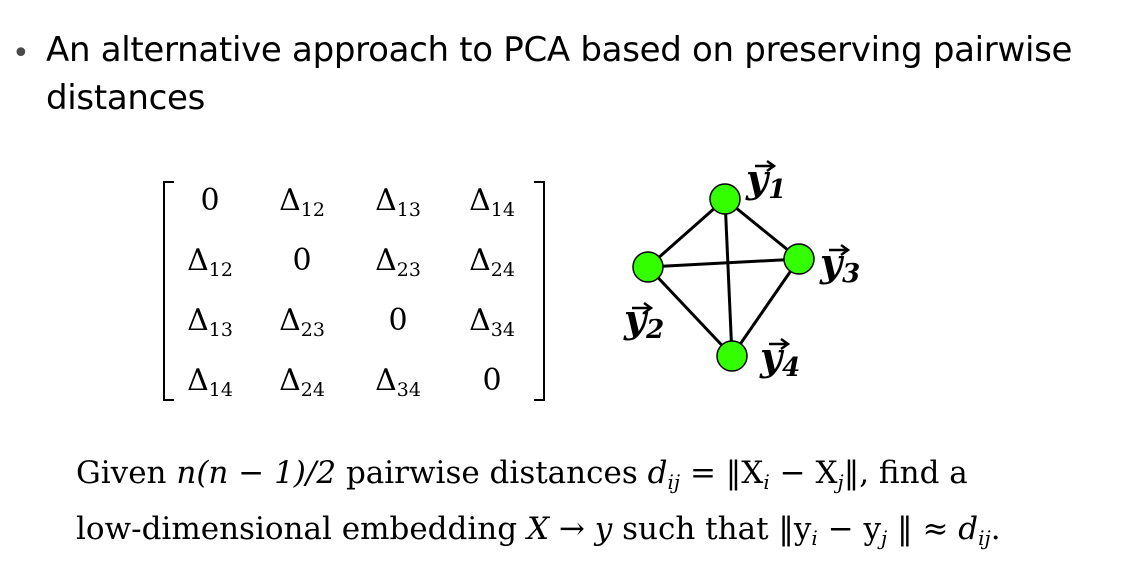  What do you see at coordinates (256, 473) in the screenshot?
I see `n-expression: n(n − 1)/2` at bounding box center [256, 473].